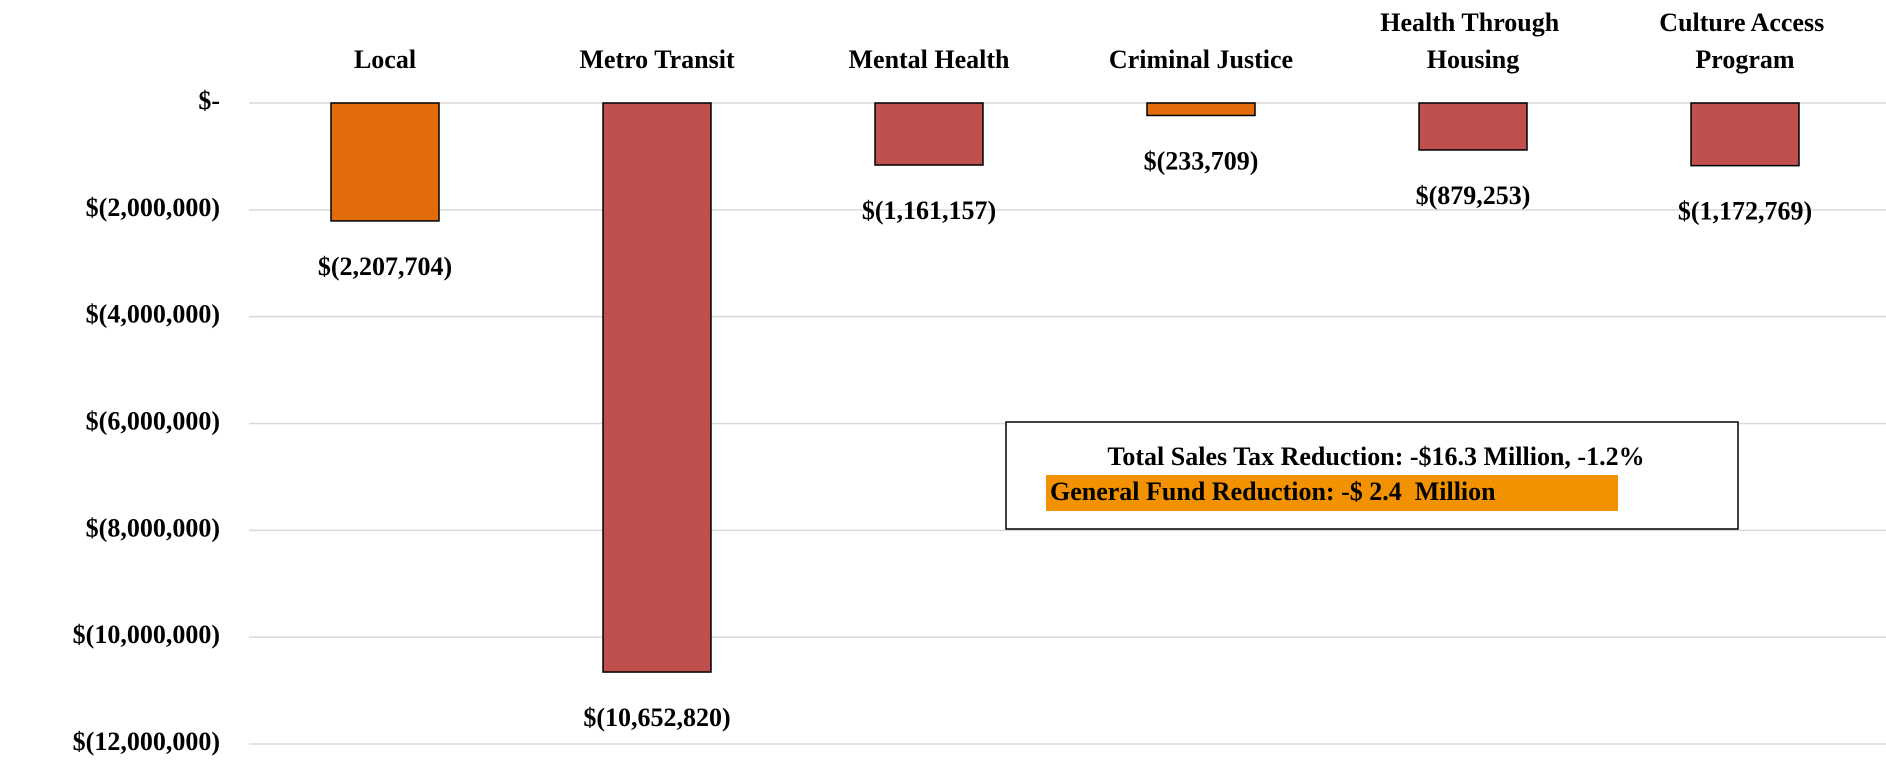  What do you see at coordinates (929, 59) in the screenshot?
I see `x-tick-label: Mental Health` at bounding box center [929, 59].